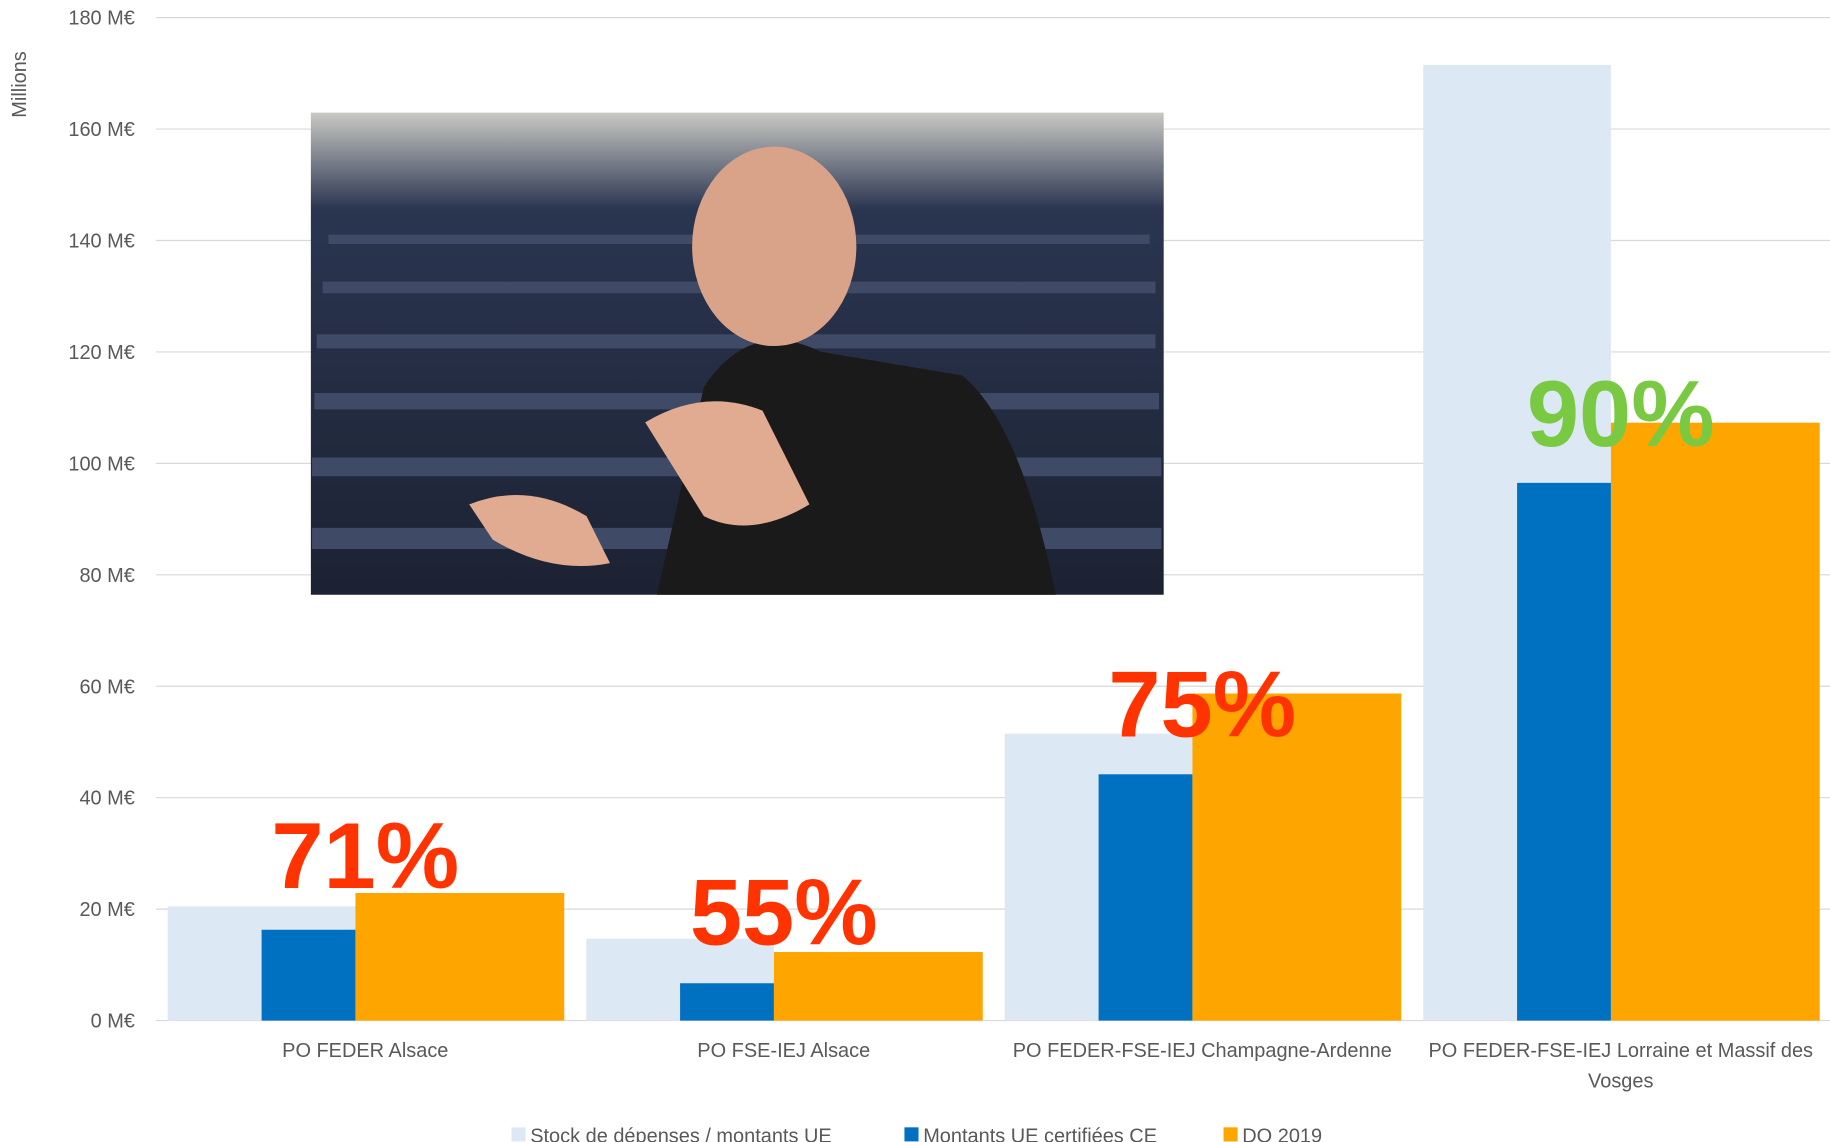 The width and height of the screenshot is (1830, 1142). Describe the element at coordinates (365, 855) in the screenshot. I see `annotation: 71%` at that location.